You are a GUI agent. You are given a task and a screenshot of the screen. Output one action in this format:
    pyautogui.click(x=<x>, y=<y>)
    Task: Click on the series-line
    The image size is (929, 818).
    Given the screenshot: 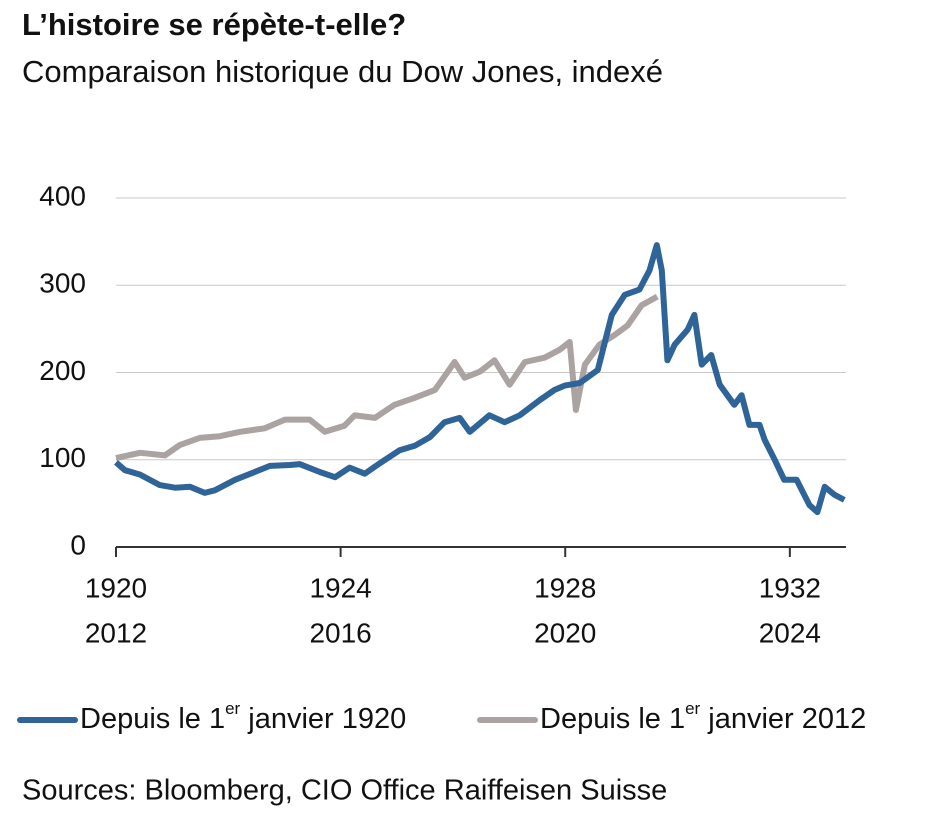 What is the action you would take?
    pyautogui.click(x=387, y=377)
    